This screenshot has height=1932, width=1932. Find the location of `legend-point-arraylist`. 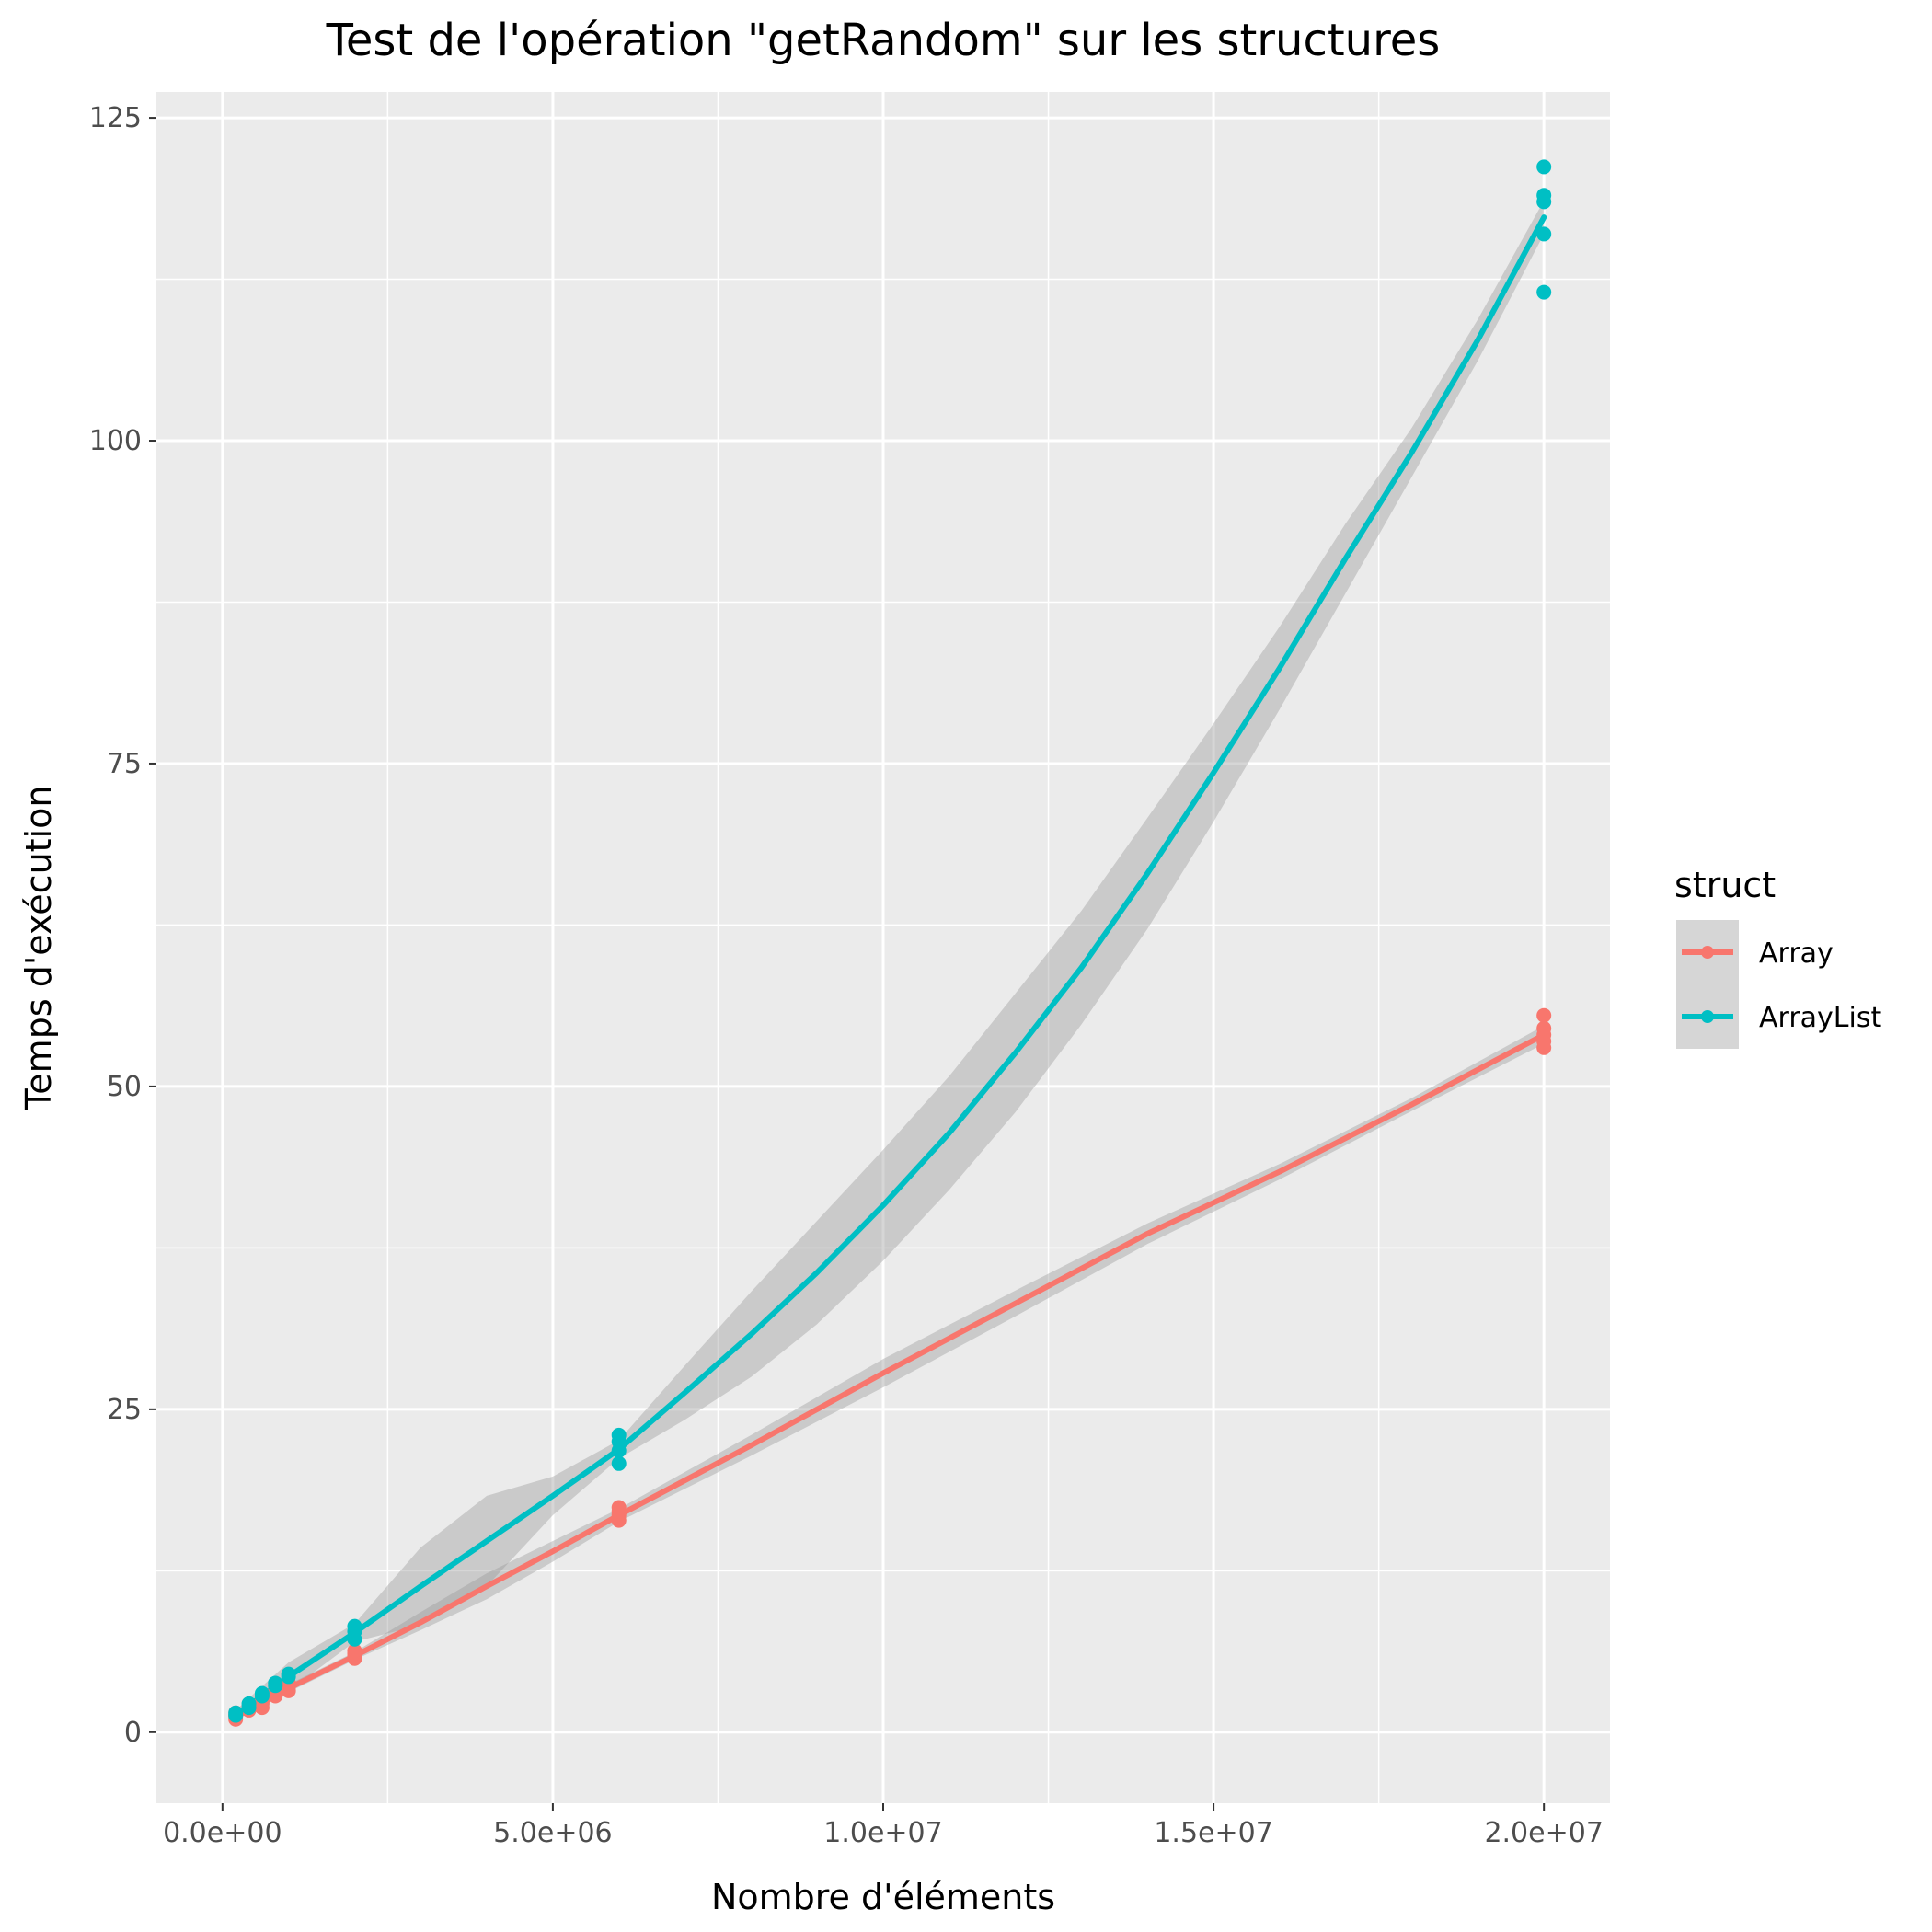

legend-point-arraylist is located at coordinates (1707, 1016).